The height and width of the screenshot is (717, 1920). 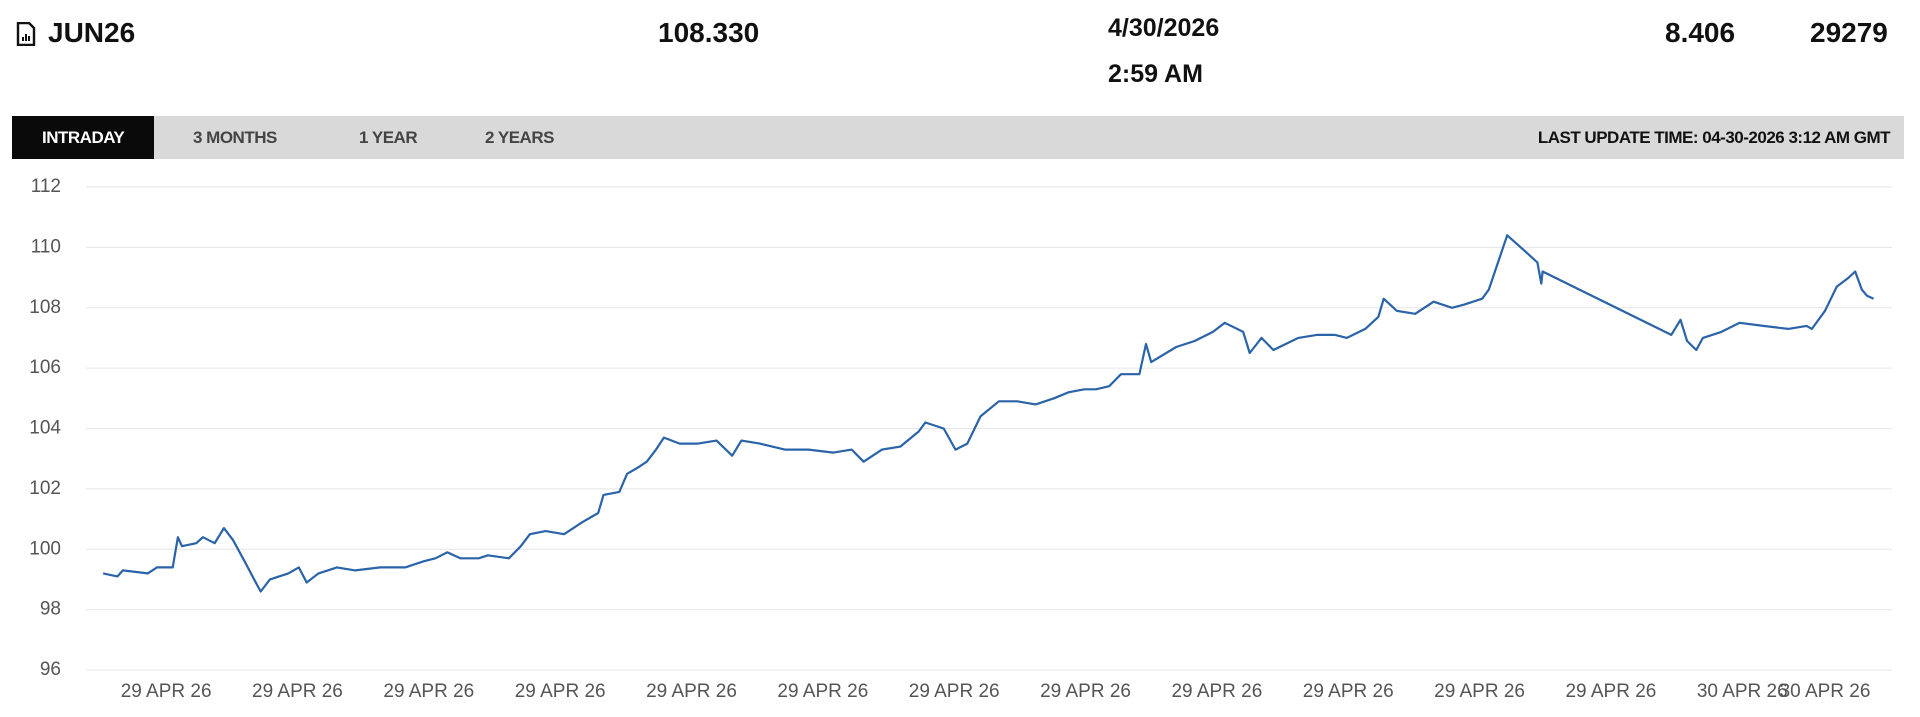 What do you see at coordinates (709, 32) in the screenshot?
I see `last-price: 108.330` at bounding box center [709, 32].